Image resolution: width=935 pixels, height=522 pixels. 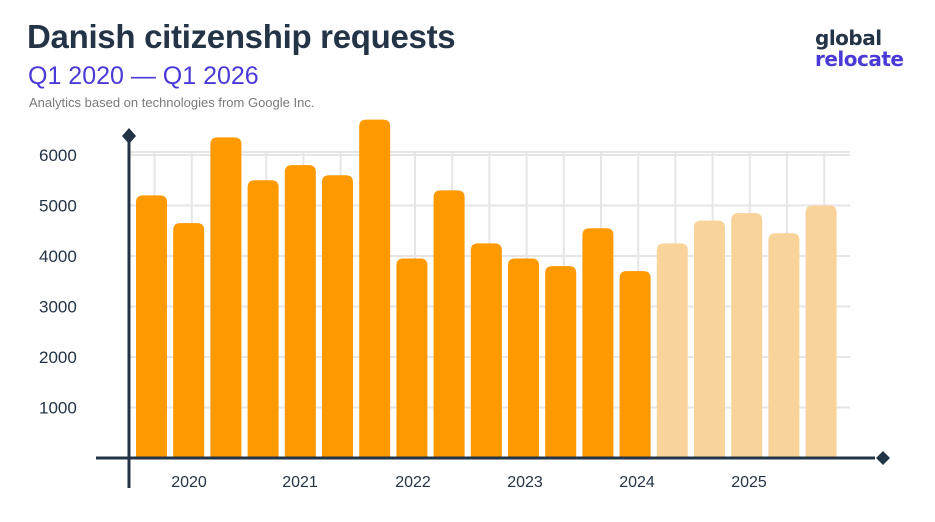 I want to click on x-tick-label: 2021, so click(x=300, y=482).